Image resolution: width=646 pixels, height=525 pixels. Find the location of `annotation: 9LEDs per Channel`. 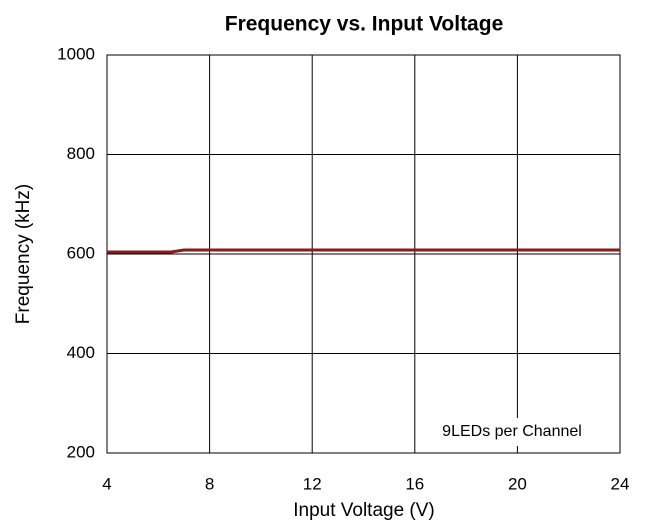

annotation: 9LEDs per Channel is located at coordinates (512, 431).